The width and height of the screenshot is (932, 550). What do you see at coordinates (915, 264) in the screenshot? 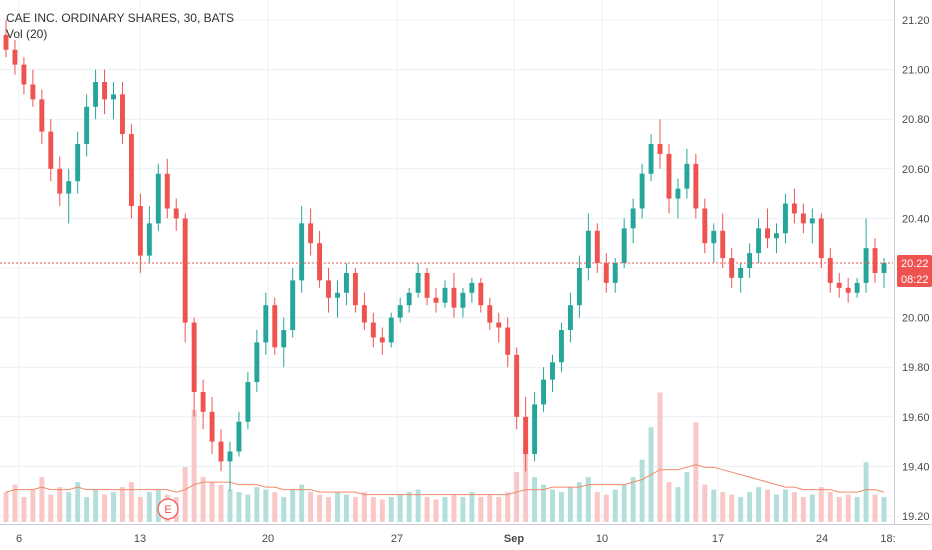
I see `last-price-value: 20.22` at bounding box center [915, 264].